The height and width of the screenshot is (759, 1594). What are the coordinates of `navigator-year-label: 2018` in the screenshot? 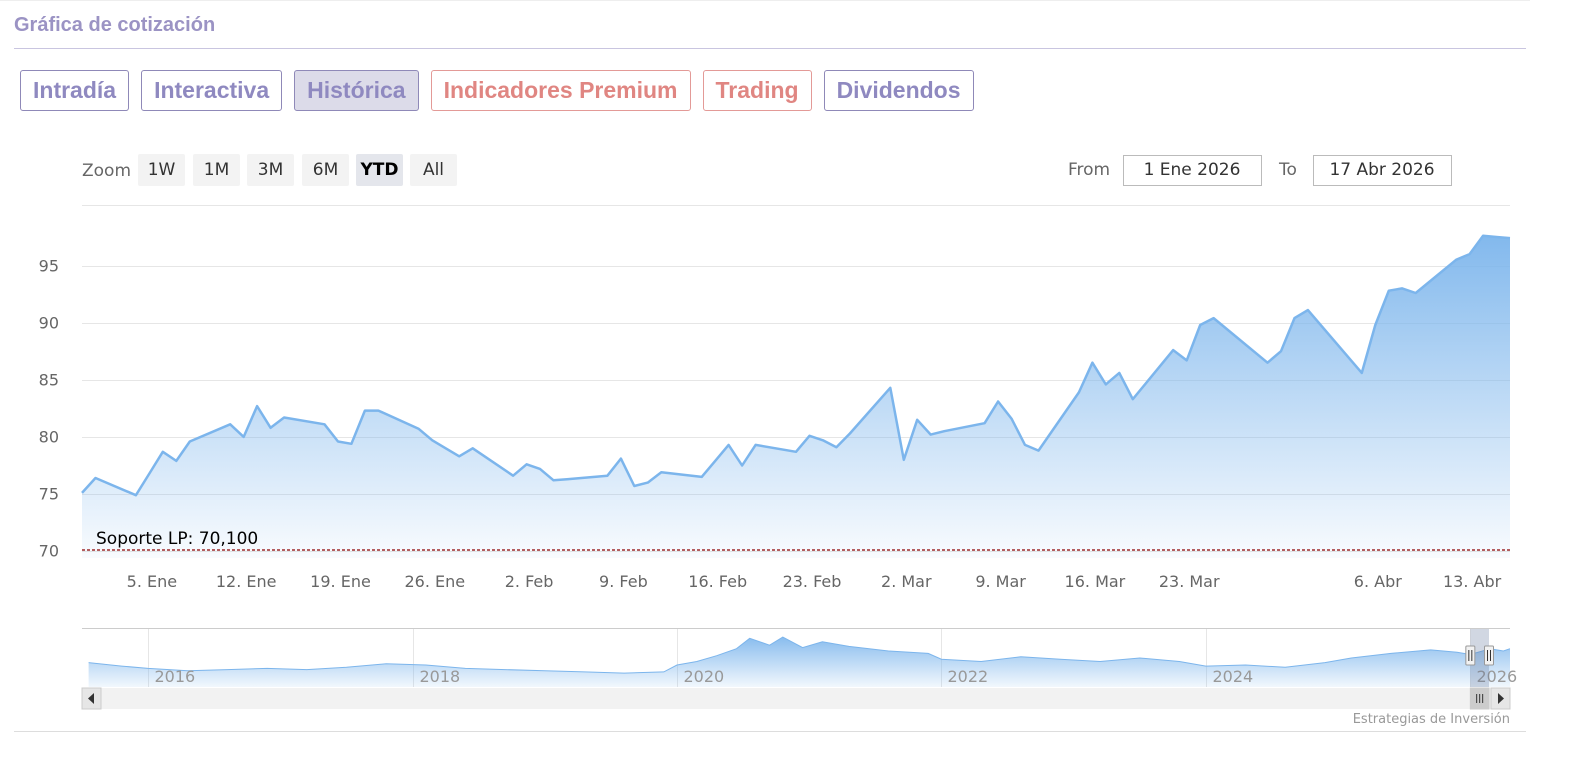 It's located at (440, 676).